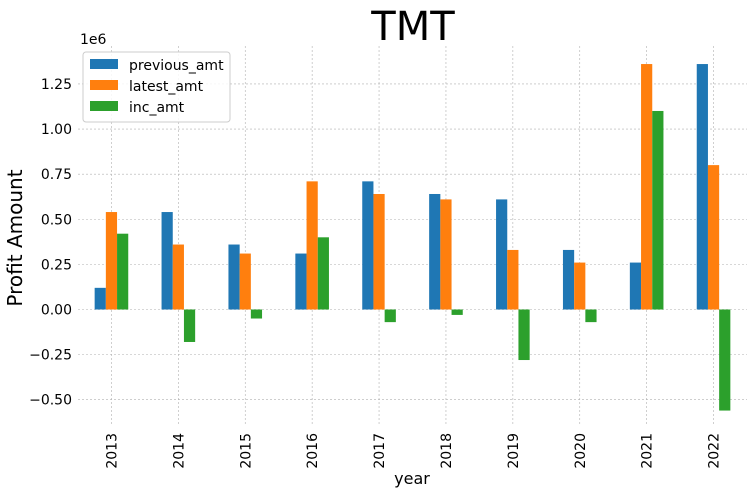 The height and width of the screenshot is (492, 753). Describe the element at coordinates (581, 451) in the screenshot. I see `x-tick-label: 2020` at that location.